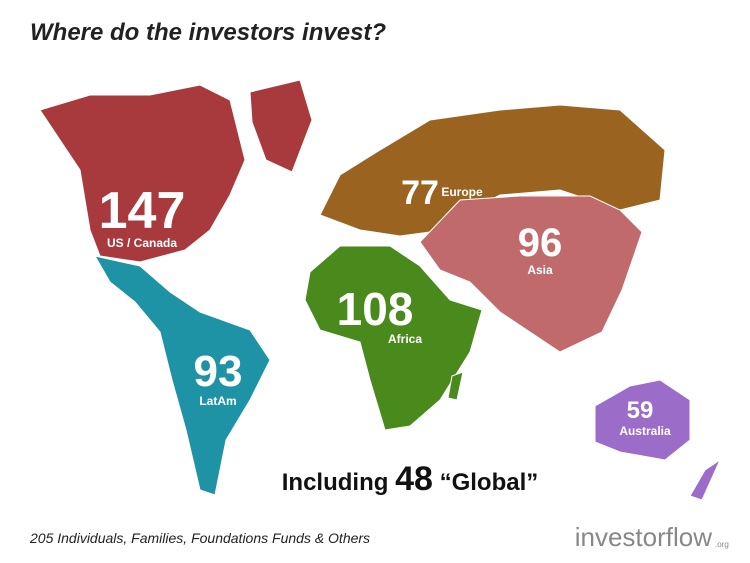  What do you see at coordinates (142, 243) in the screenshot?
I see `region-label: US / Canada` at bounding box center [142, 243].